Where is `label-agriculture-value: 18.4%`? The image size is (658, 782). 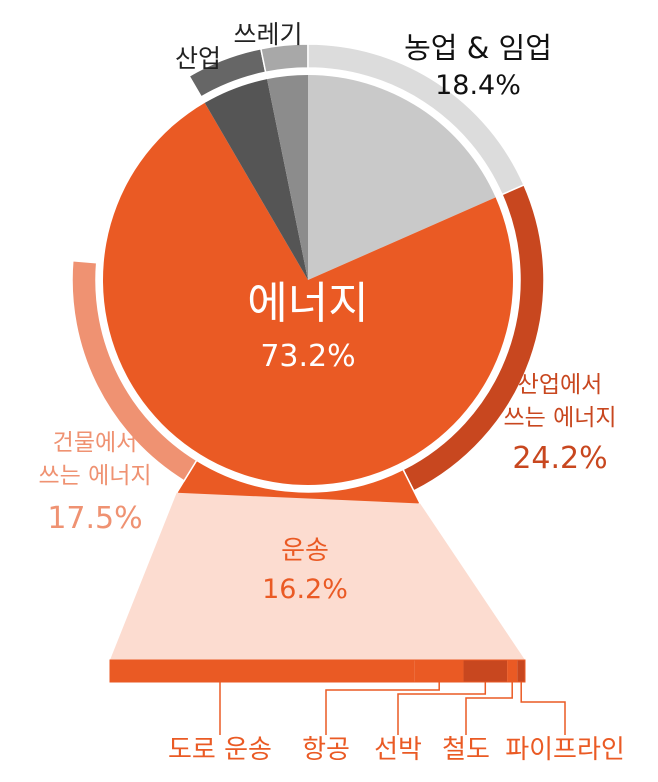
label-agriculture-value: 18.4% is located at coordinates (478, 85).